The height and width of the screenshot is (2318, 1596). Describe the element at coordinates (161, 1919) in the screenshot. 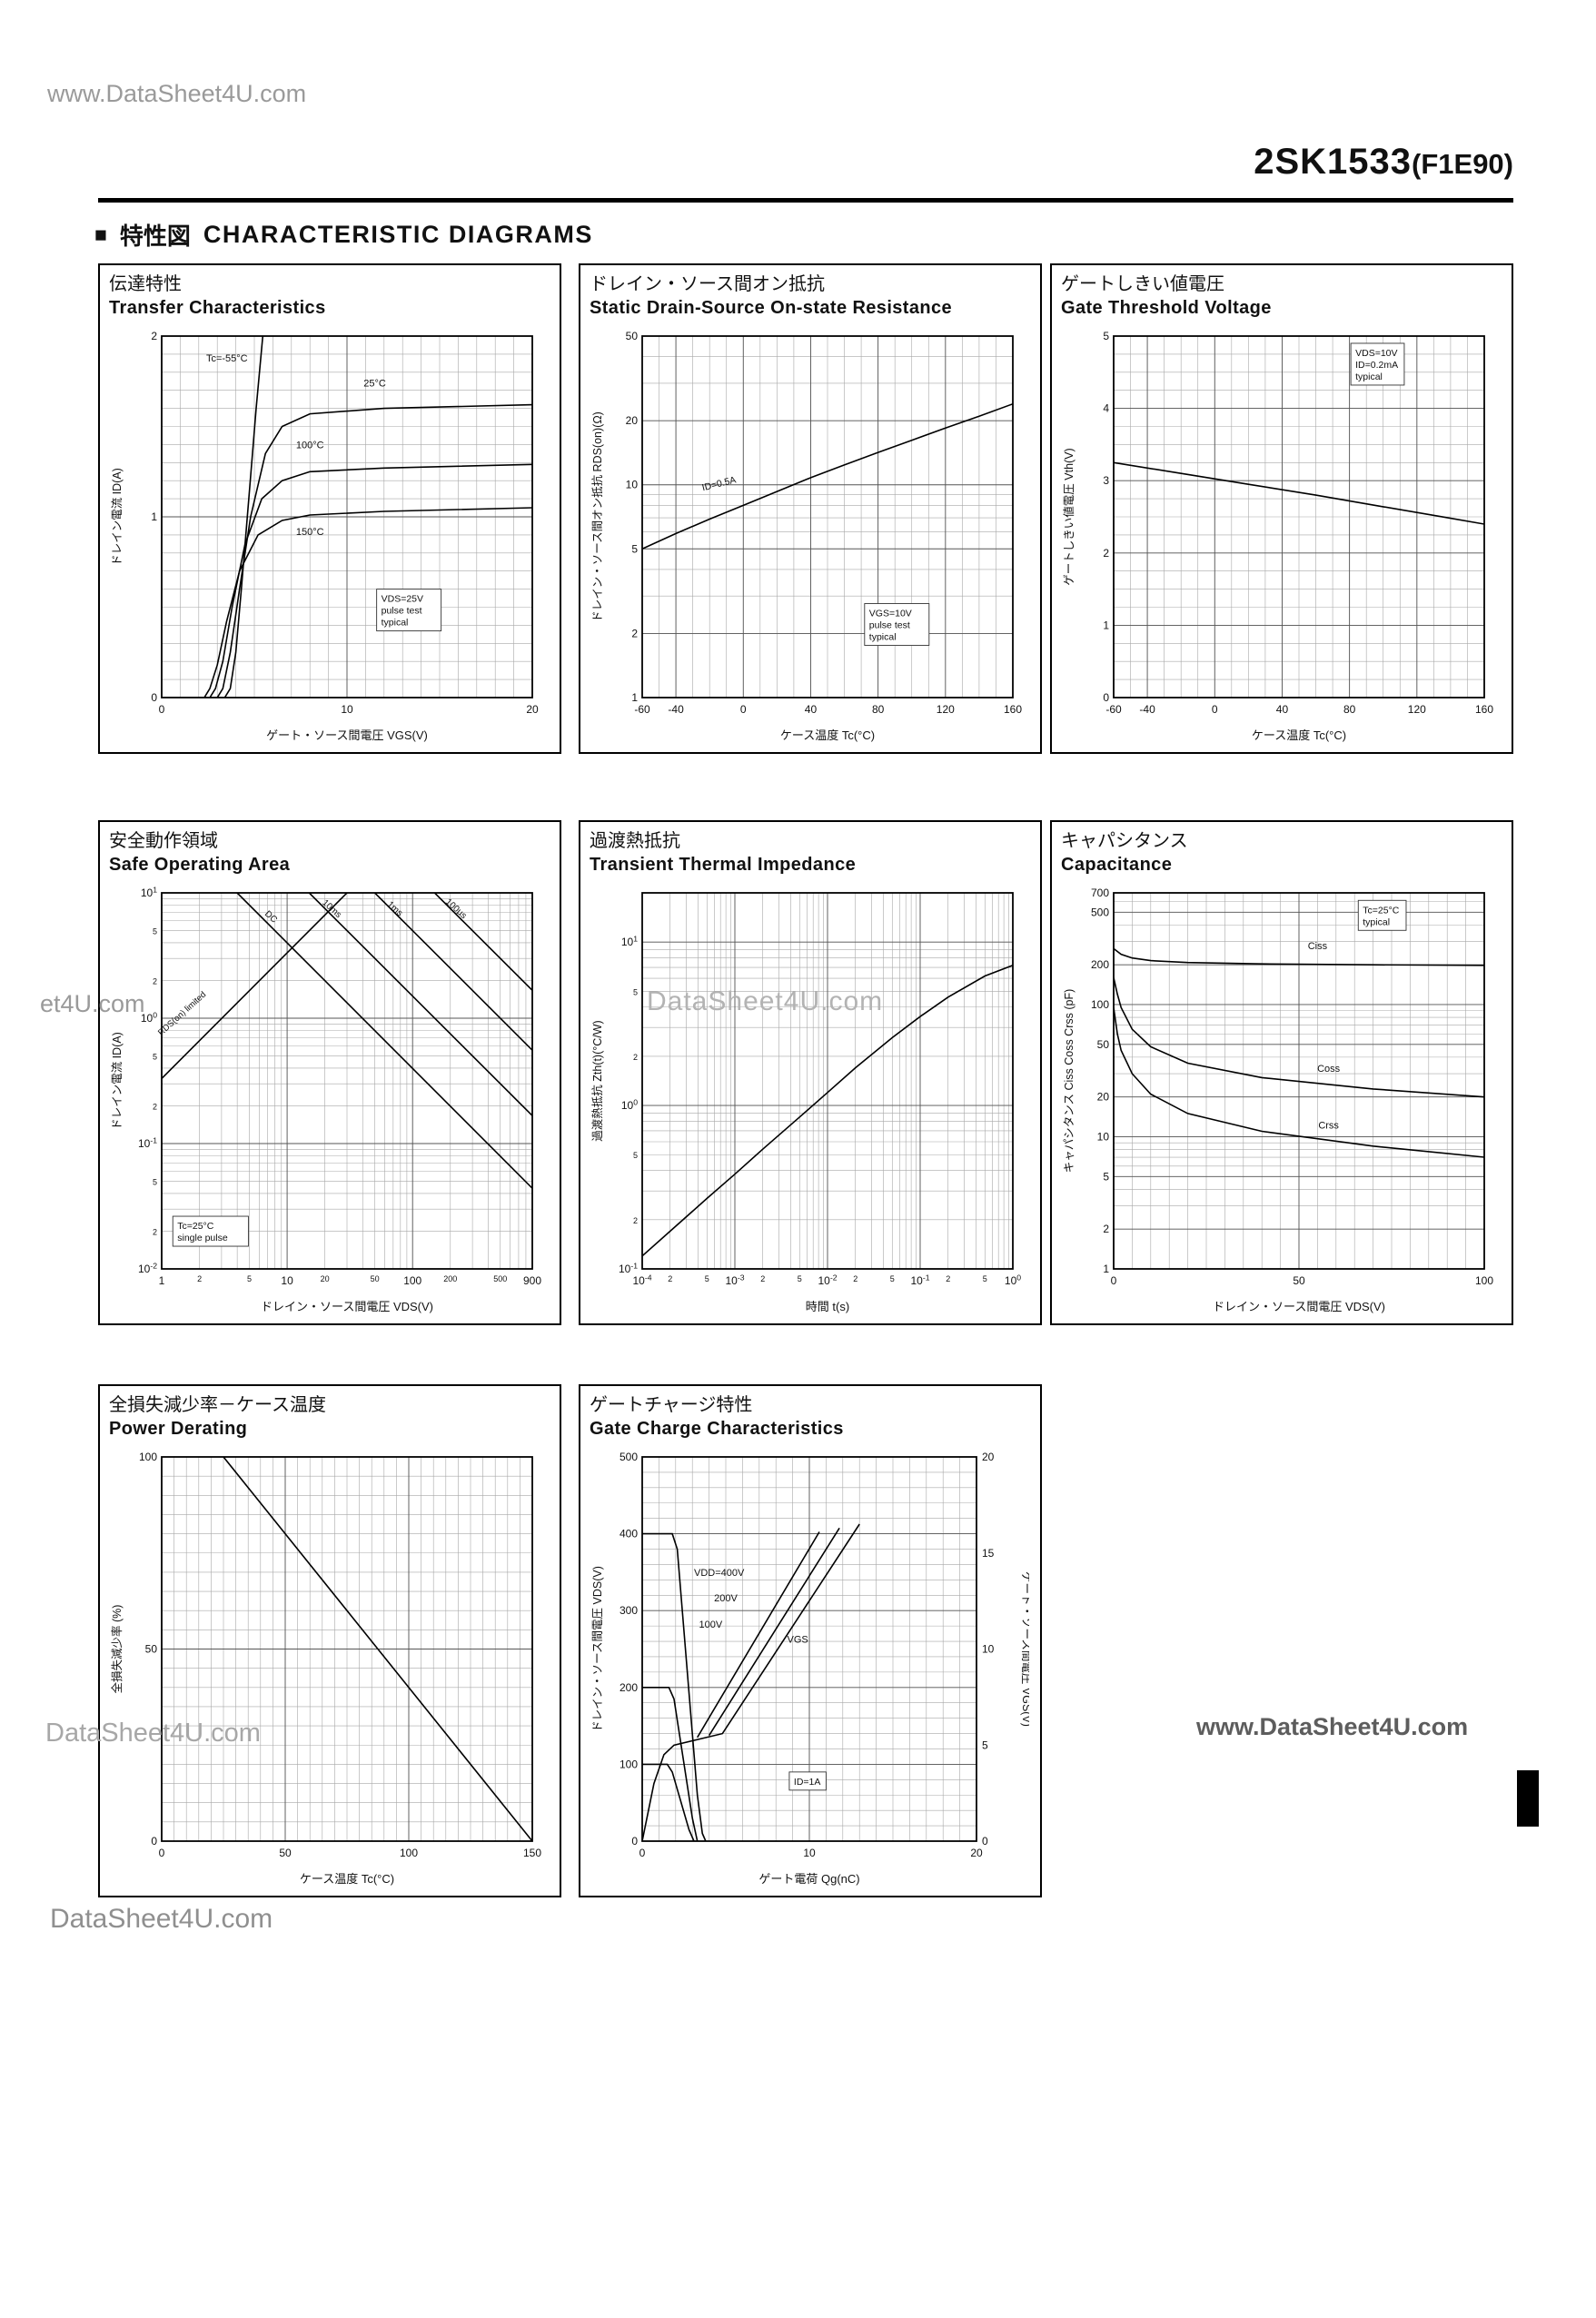

I see `watermark-bottom-left: DataSheet4U.com` at that location.